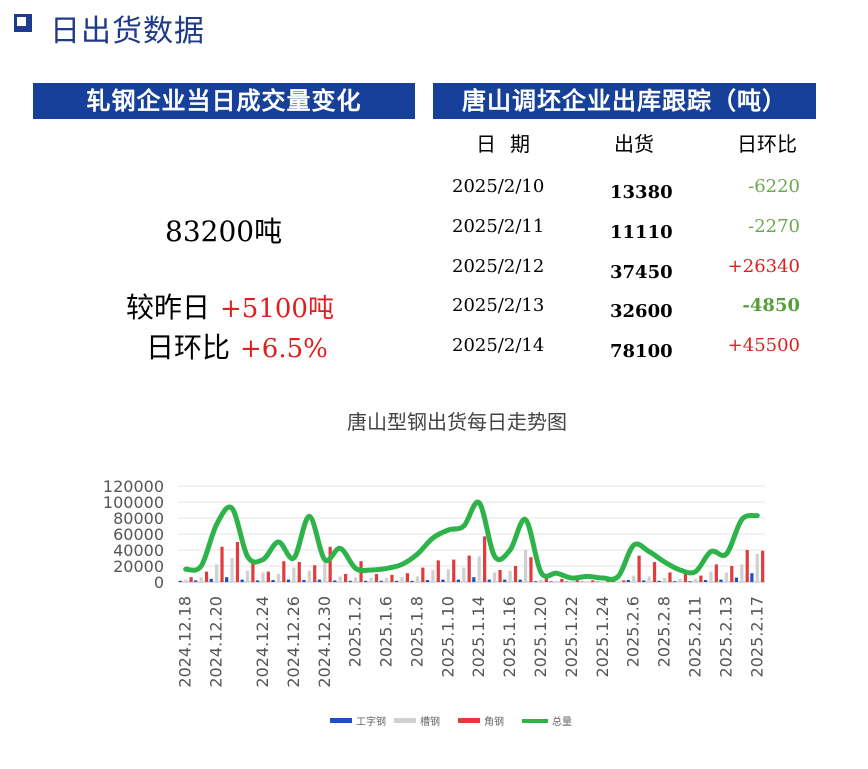 The width and height of the screenshot is (868, 769). Describe the element at coordinates (133, 486) in the screenshot. I see `y-tick-label: 120000` at that location.